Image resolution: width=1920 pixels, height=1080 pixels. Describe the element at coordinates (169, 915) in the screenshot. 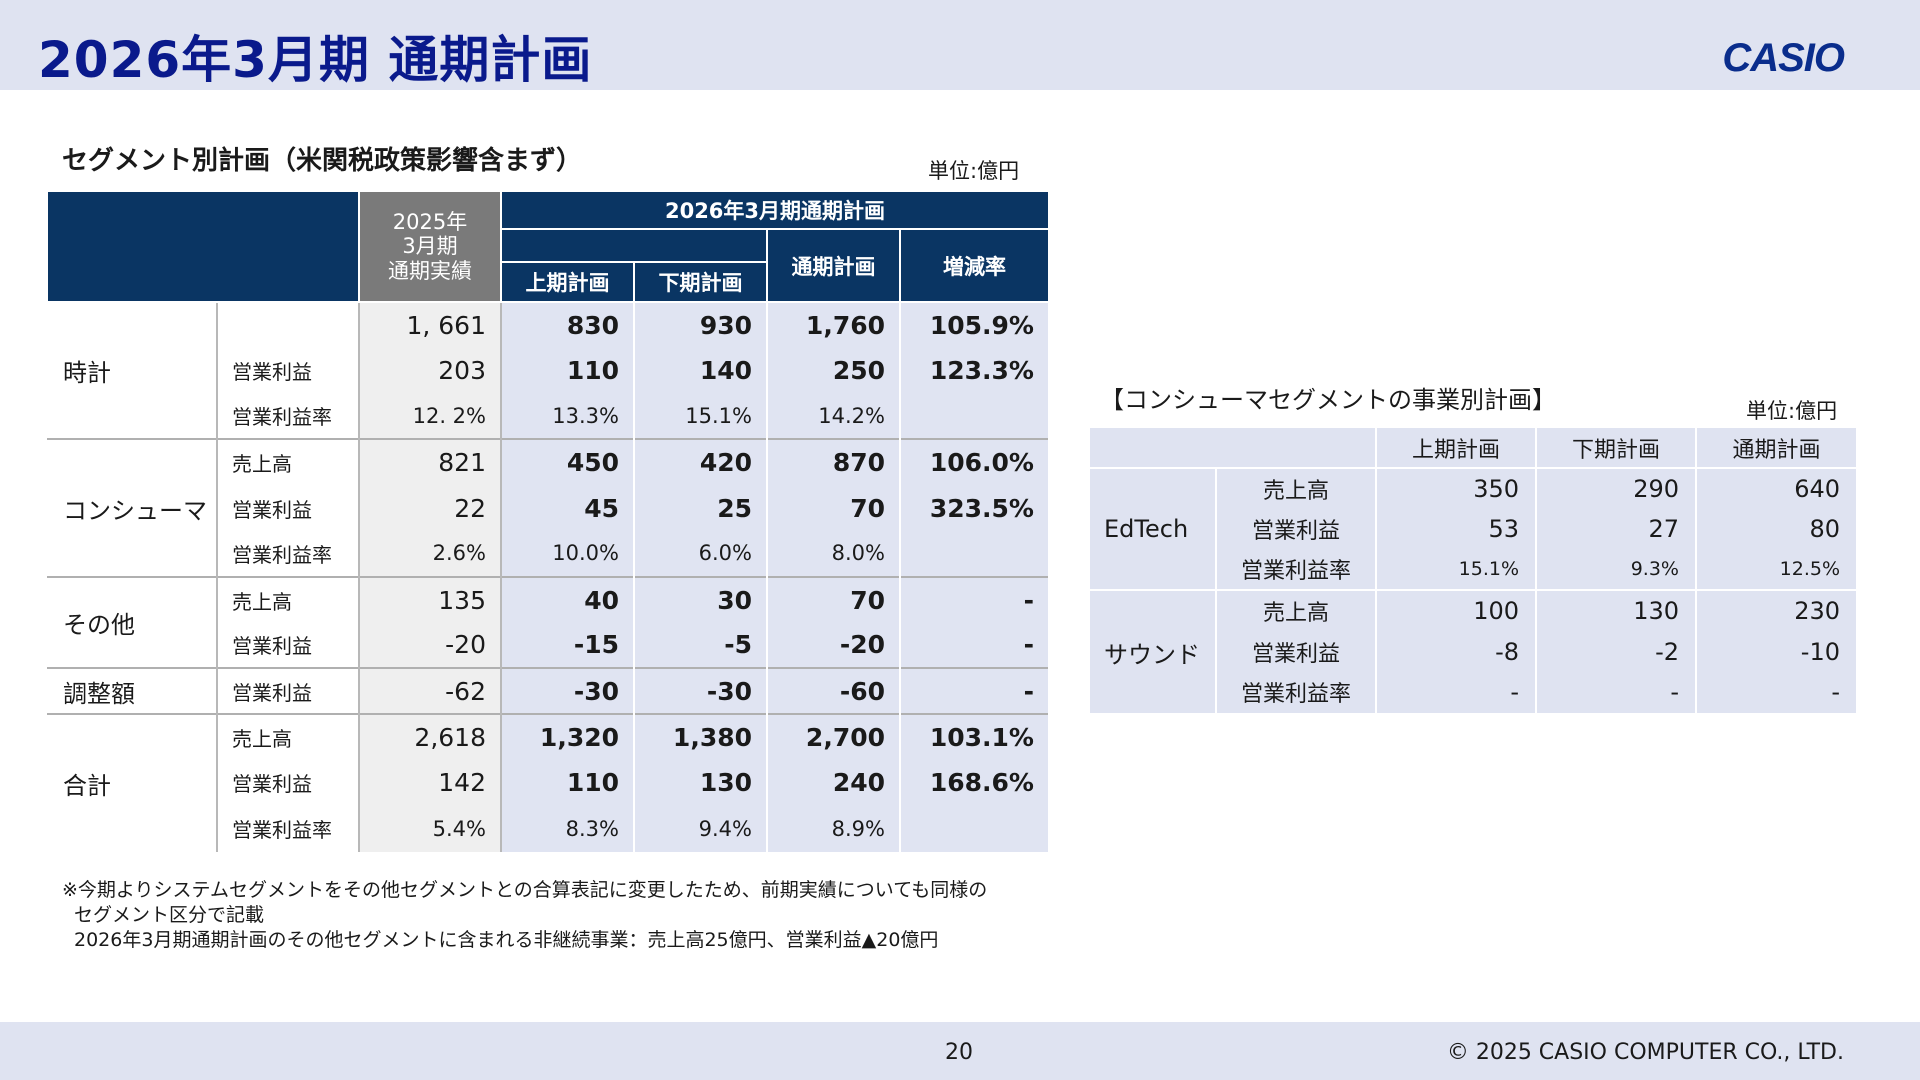

I see `footnote-line: セグメント区分で記載` at that location.